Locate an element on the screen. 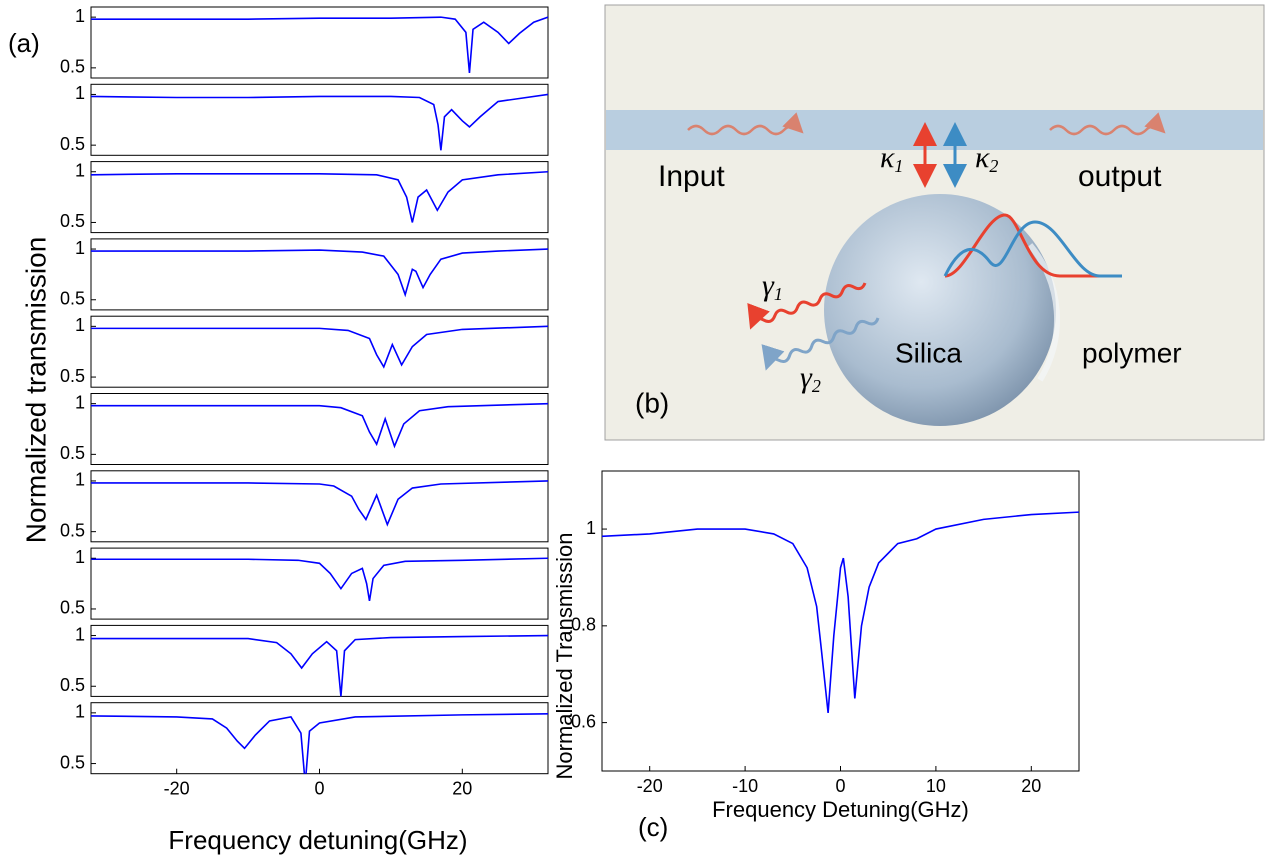 The image size is (1270, 865). gamma1-label: γ1 is located at coordinates (772, 286).